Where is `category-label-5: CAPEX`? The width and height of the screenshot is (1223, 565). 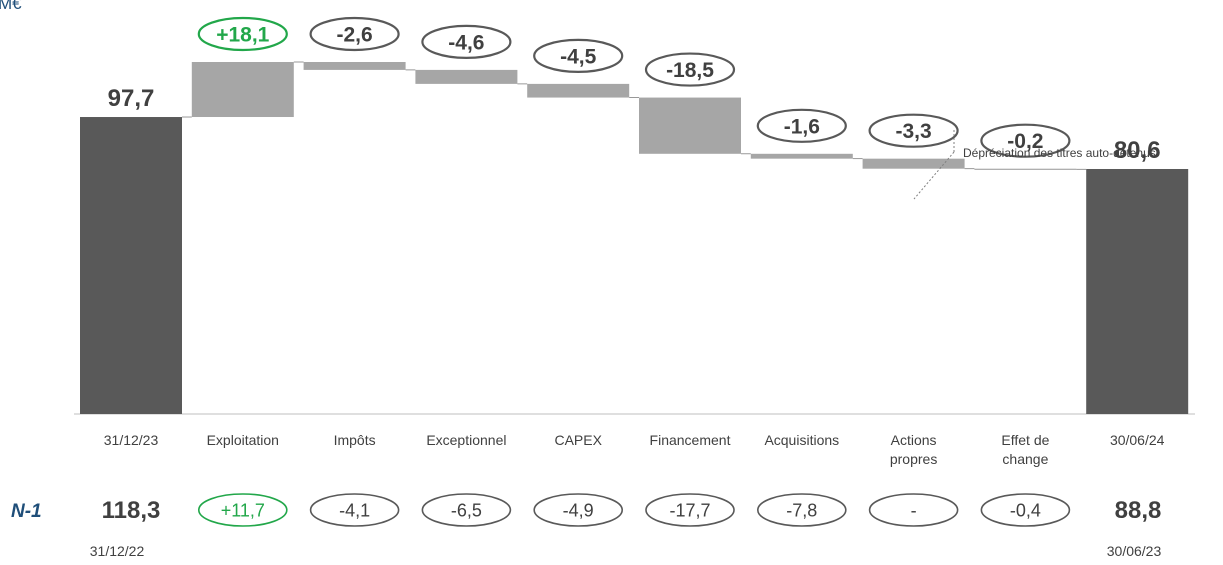
category-label-5: CAPEX is located at coordinates (578, 440).